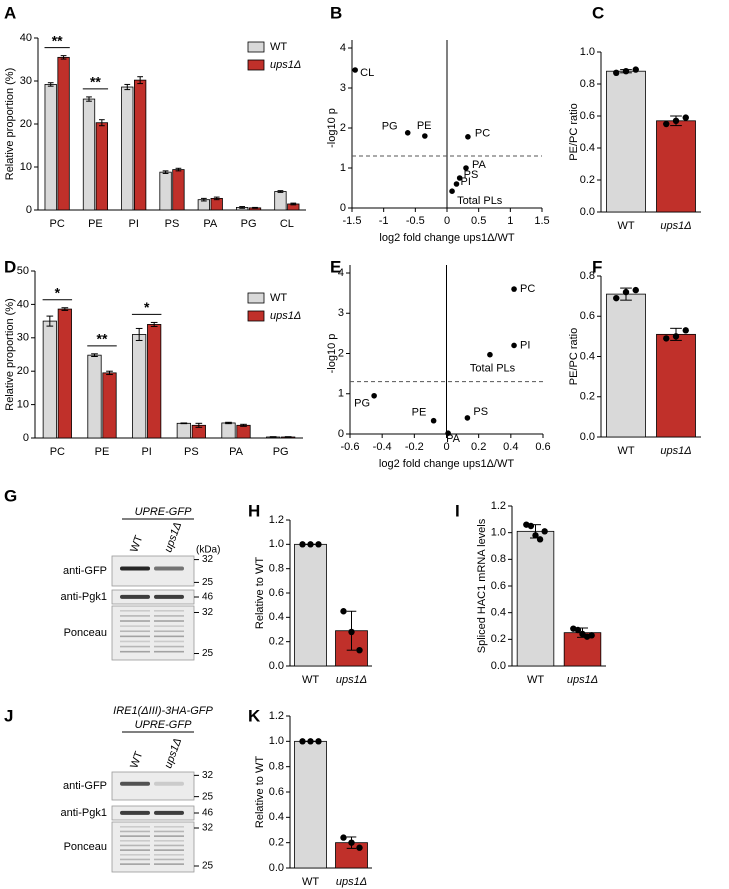 The width and height of the screenshot is (729, 889). What do you see at coordinates (285, 65) in the screenshot?
I see `legend-label: ups1Δ` at bounding box center [285, 65].